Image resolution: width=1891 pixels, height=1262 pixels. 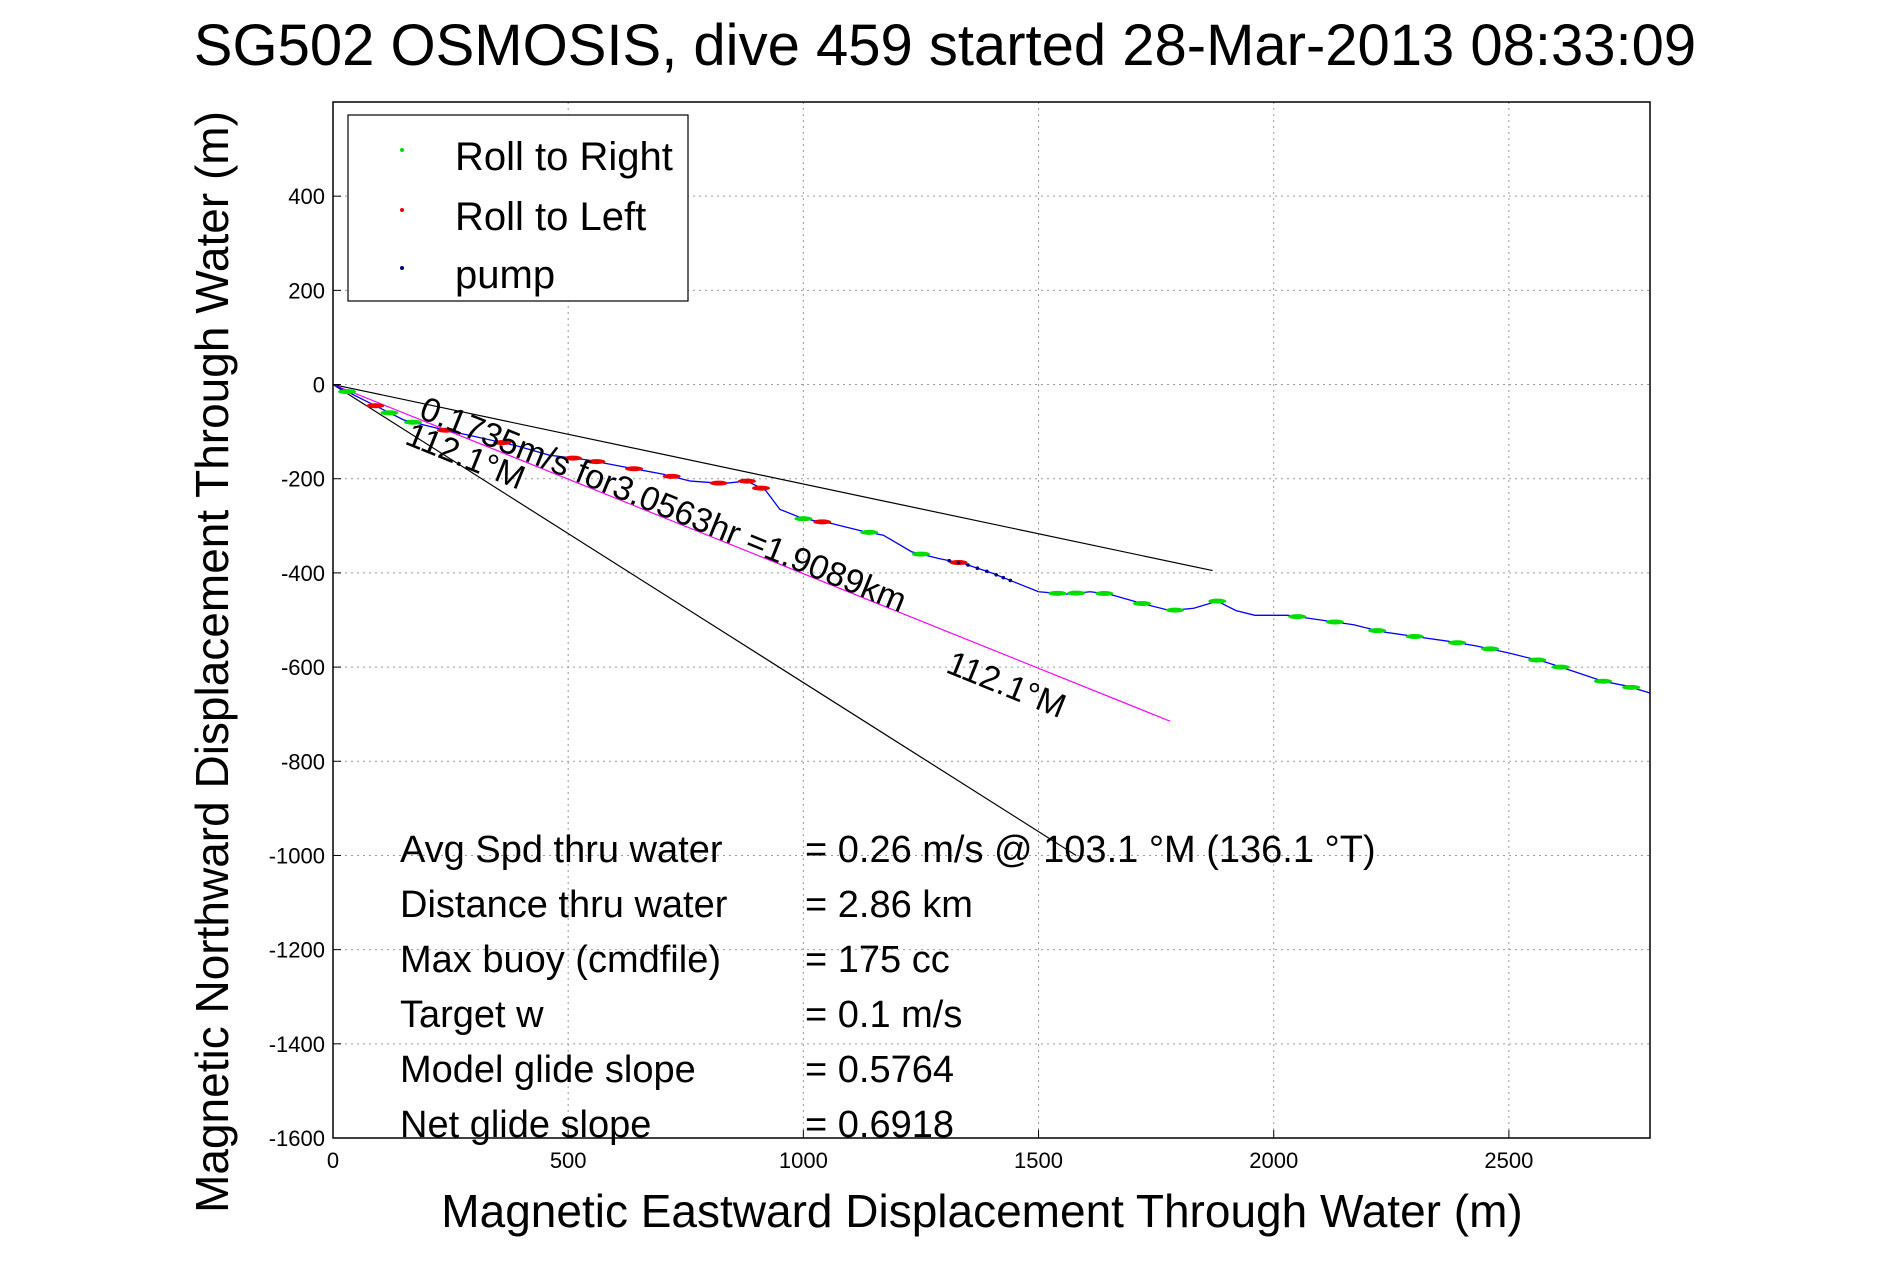 I want to click on stat-label: Distance thru water, so click(x=564, y=905).